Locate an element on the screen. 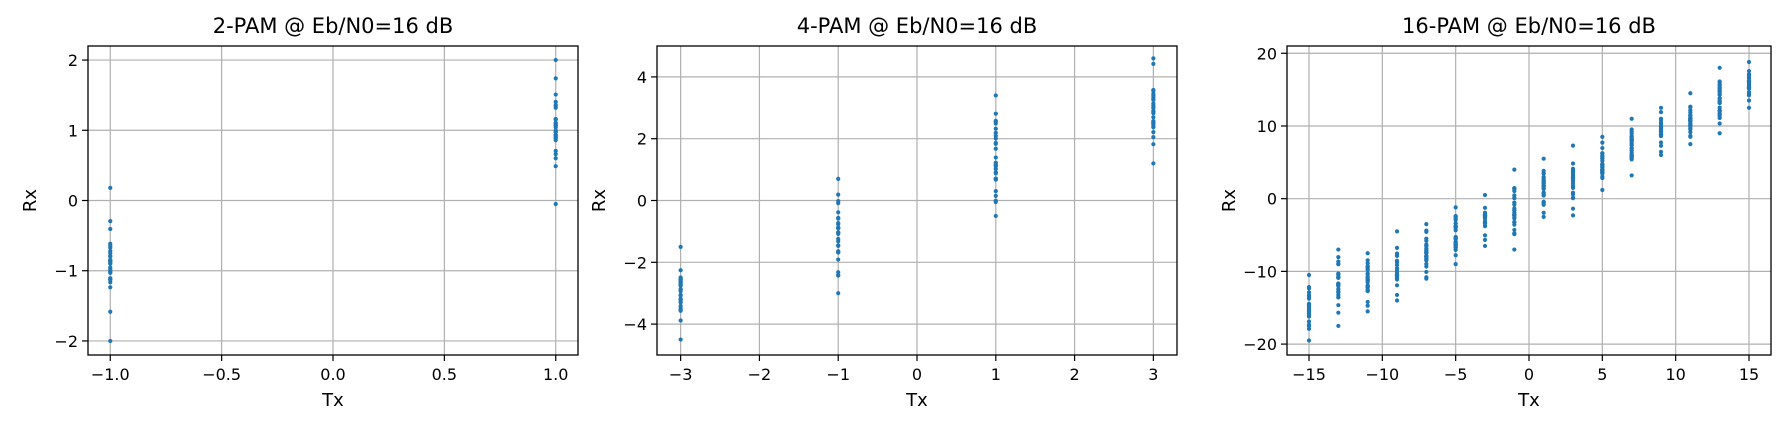  y-tick-label: 1 is located at coordinates (73, 130).